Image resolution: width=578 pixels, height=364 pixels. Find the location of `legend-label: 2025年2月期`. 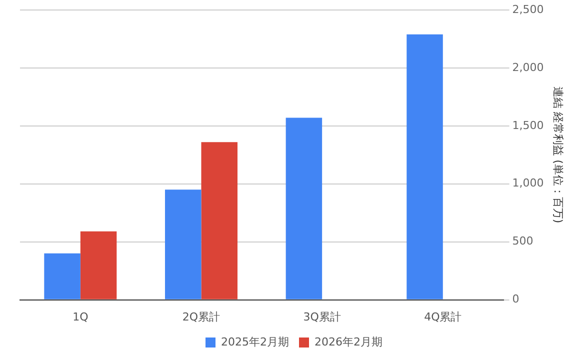

legend-label: 2025年2月期 is located at coordinates (255, 341).